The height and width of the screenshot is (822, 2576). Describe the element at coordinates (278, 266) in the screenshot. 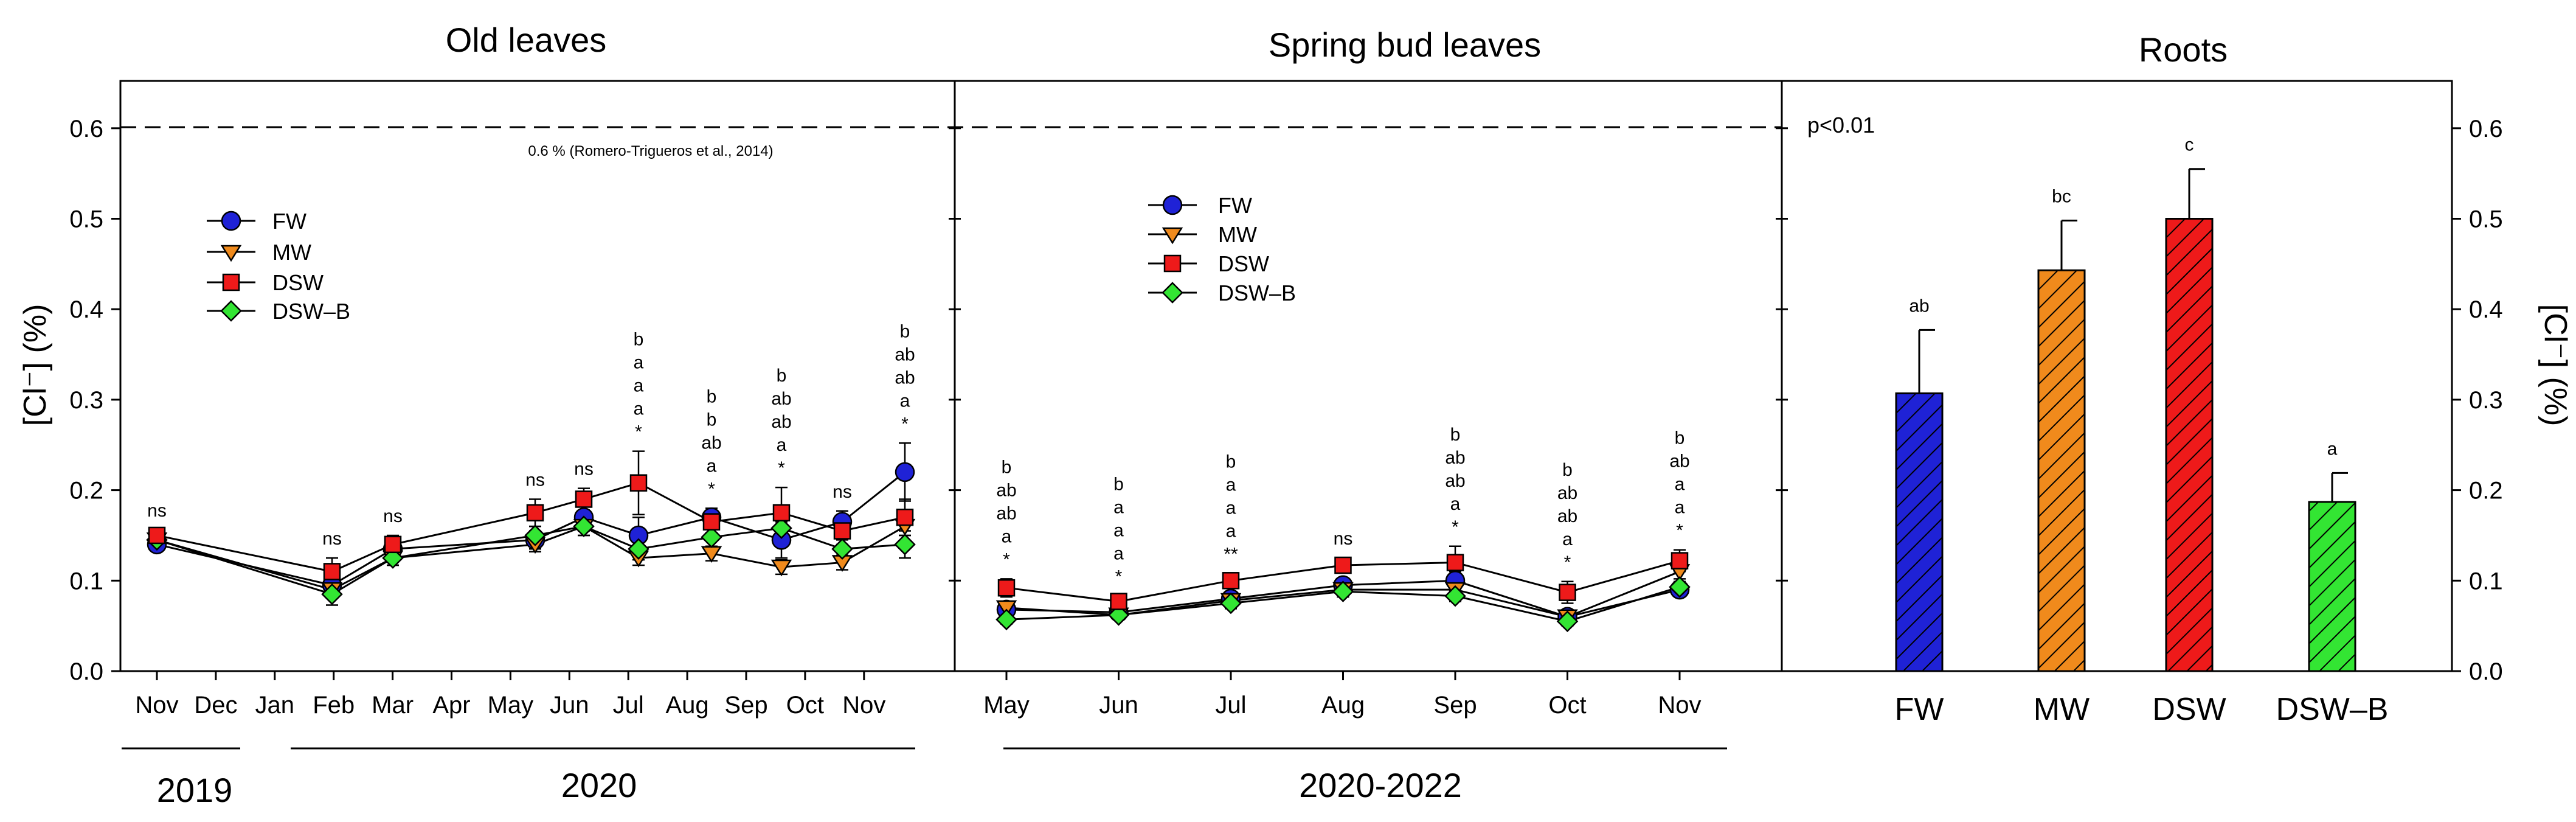

I see `old-leaves-legend: FW MW DSW DSW–B` at that location.